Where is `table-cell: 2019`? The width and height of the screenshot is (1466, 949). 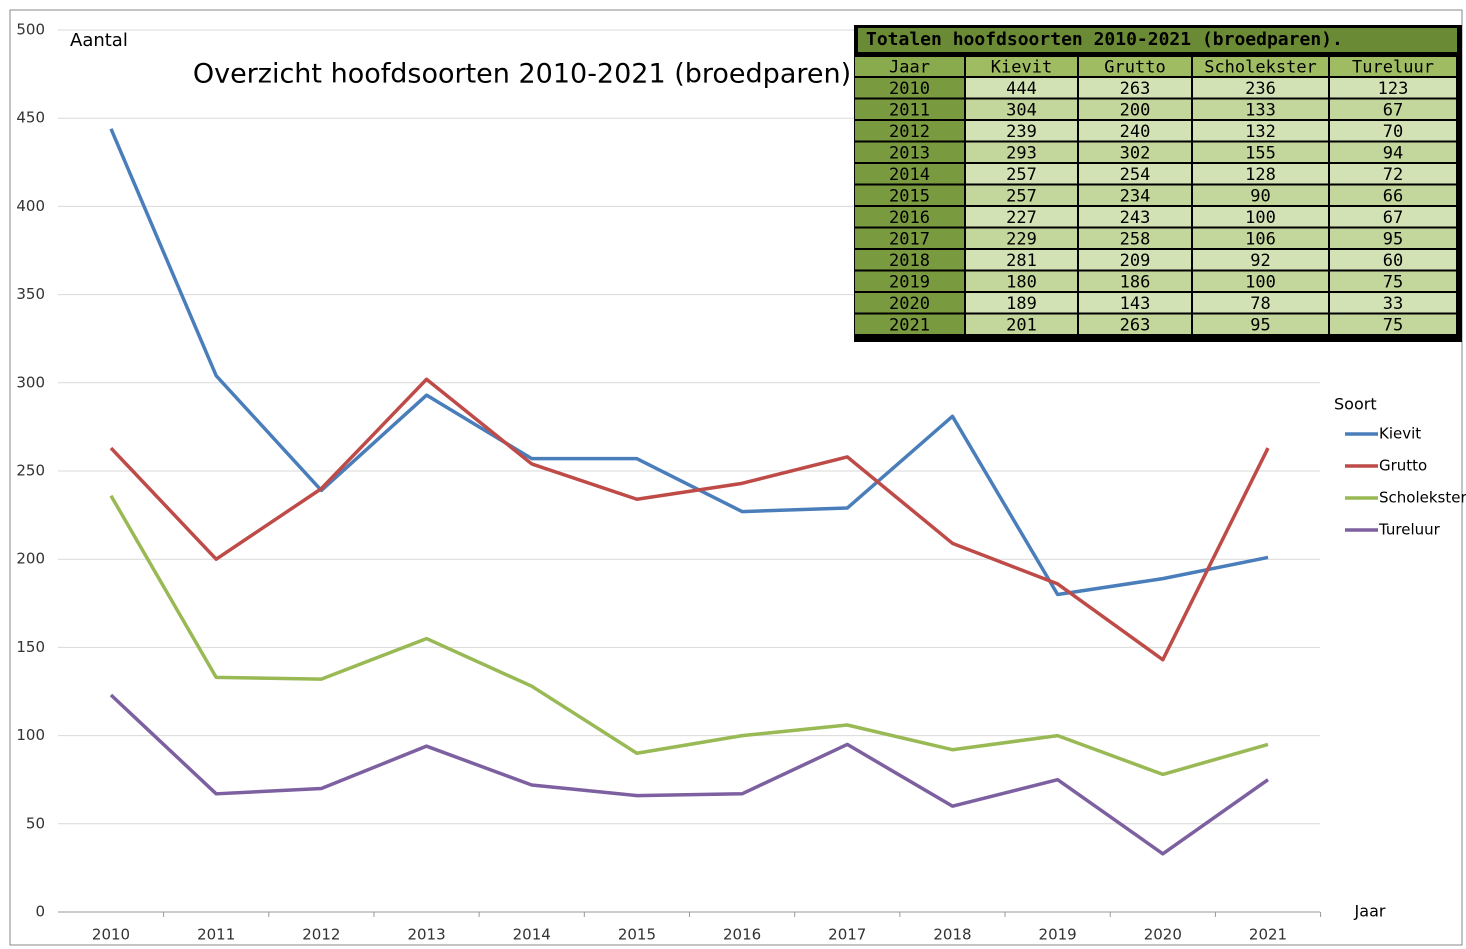
table-cell: 2019 is located at coordinates (909, 282).